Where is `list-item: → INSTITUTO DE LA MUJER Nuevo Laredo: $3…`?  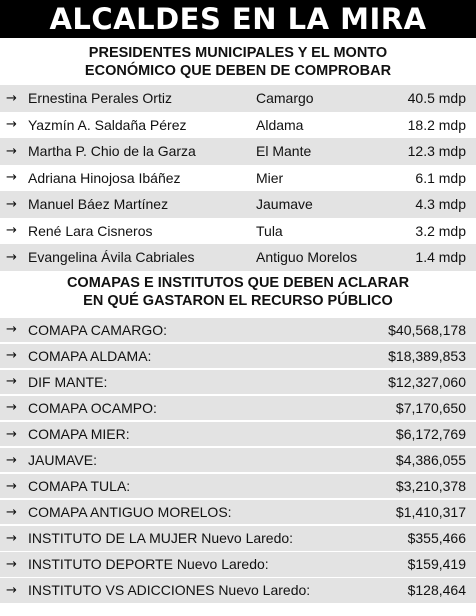
list-item: → INSTITUTO DE LA MUJER Nuevo Laredo: $3… is located at coordinates (238, 538).